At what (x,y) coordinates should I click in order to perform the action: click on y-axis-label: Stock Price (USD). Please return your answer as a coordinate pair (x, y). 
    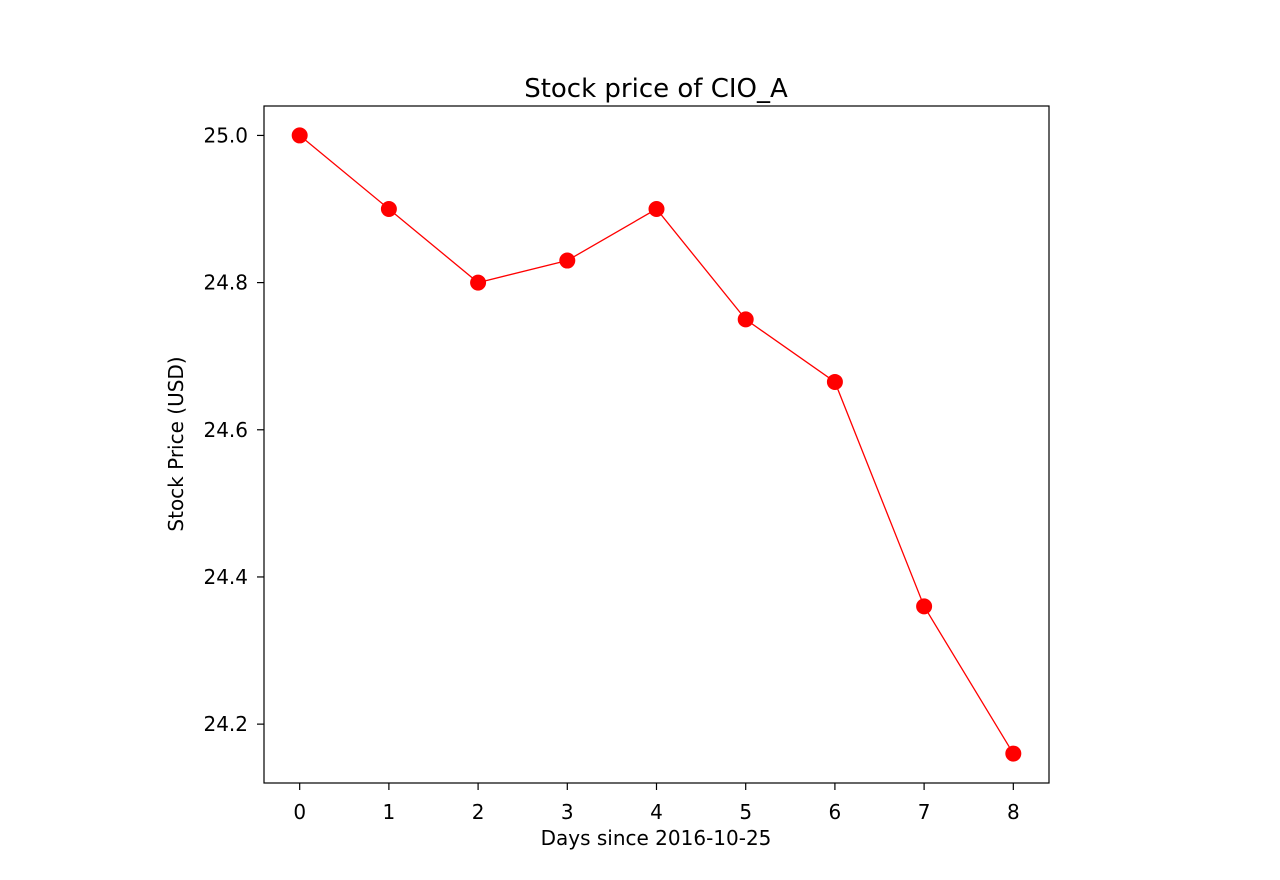
    Looking at the image, I should click on (176, 443).